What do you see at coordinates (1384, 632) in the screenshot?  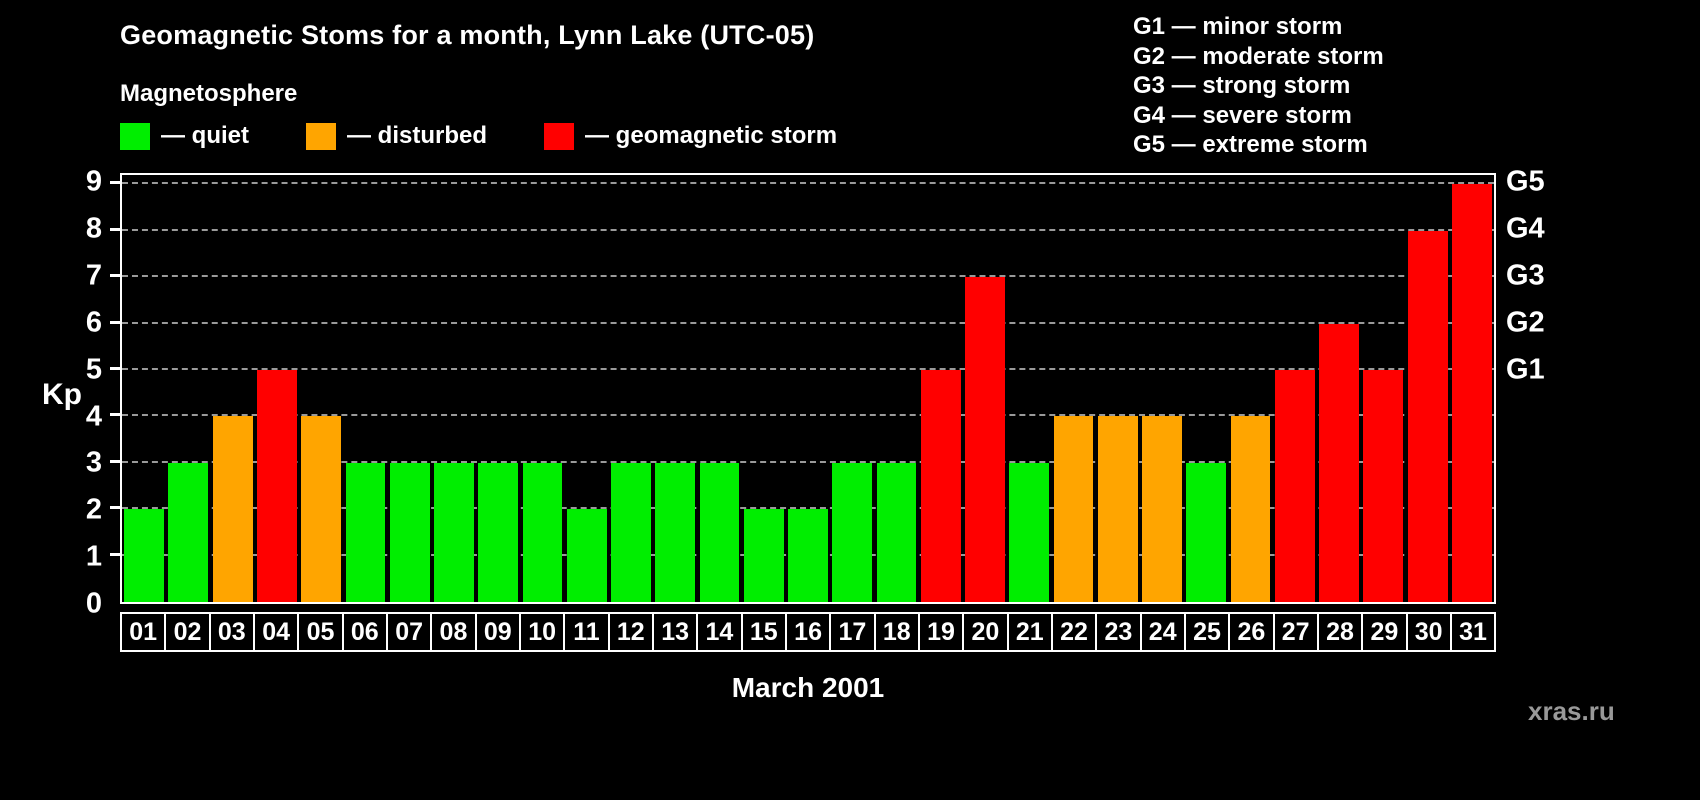 I see `day-label-29: 29` at bounding box center [1384, 632].